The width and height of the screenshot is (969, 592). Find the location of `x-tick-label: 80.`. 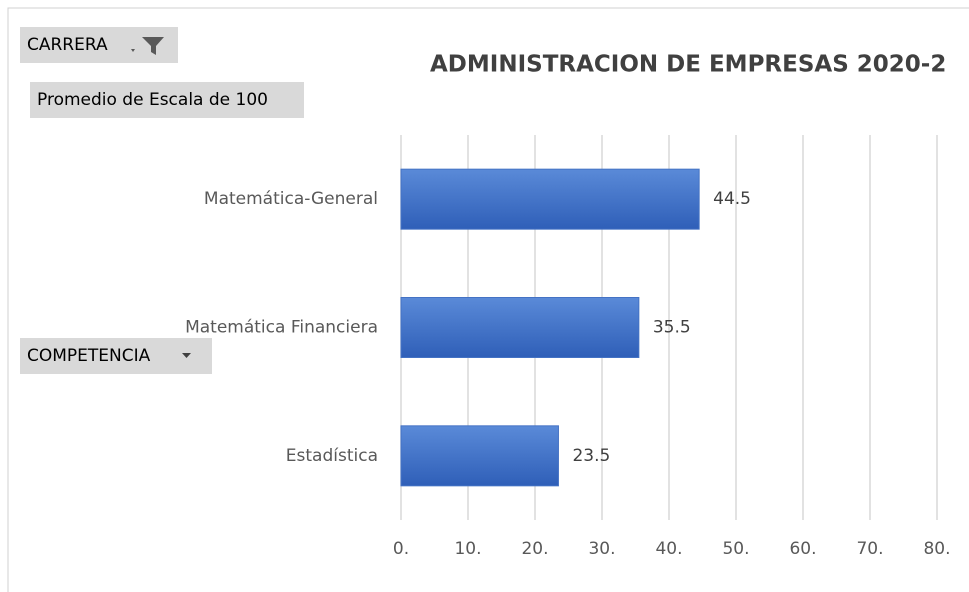

x-tick-label: 80. is located at coordinates (936, 549).